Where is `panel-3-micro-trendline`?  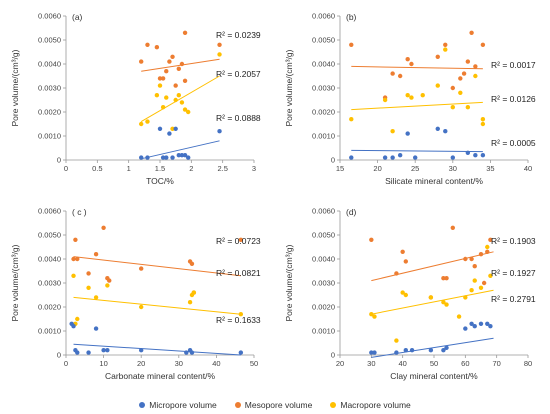 panel-3-micro-trendline is located at coordinates (157, 349).